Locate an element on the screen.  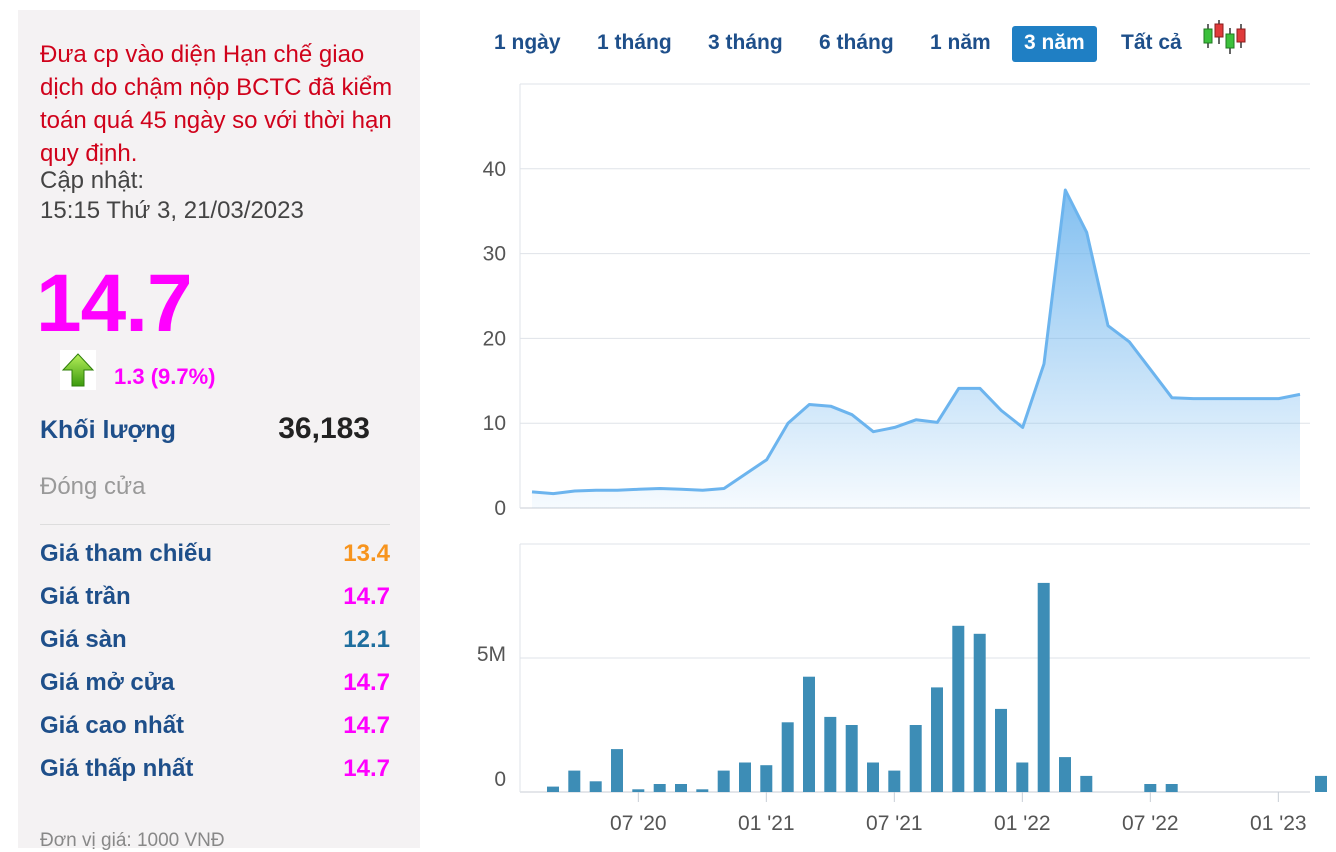
price-up-arrow-icon is located at coordinates (78, 370).